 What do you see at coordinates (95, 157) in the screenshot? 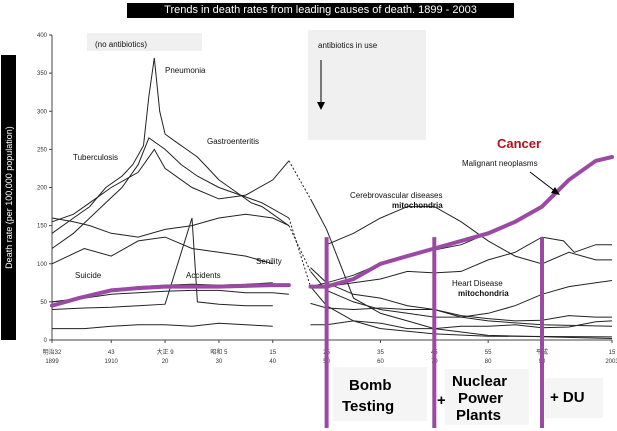
I see `label-tuberculosis: Tuberculosis` at bounding box center [95, 157].